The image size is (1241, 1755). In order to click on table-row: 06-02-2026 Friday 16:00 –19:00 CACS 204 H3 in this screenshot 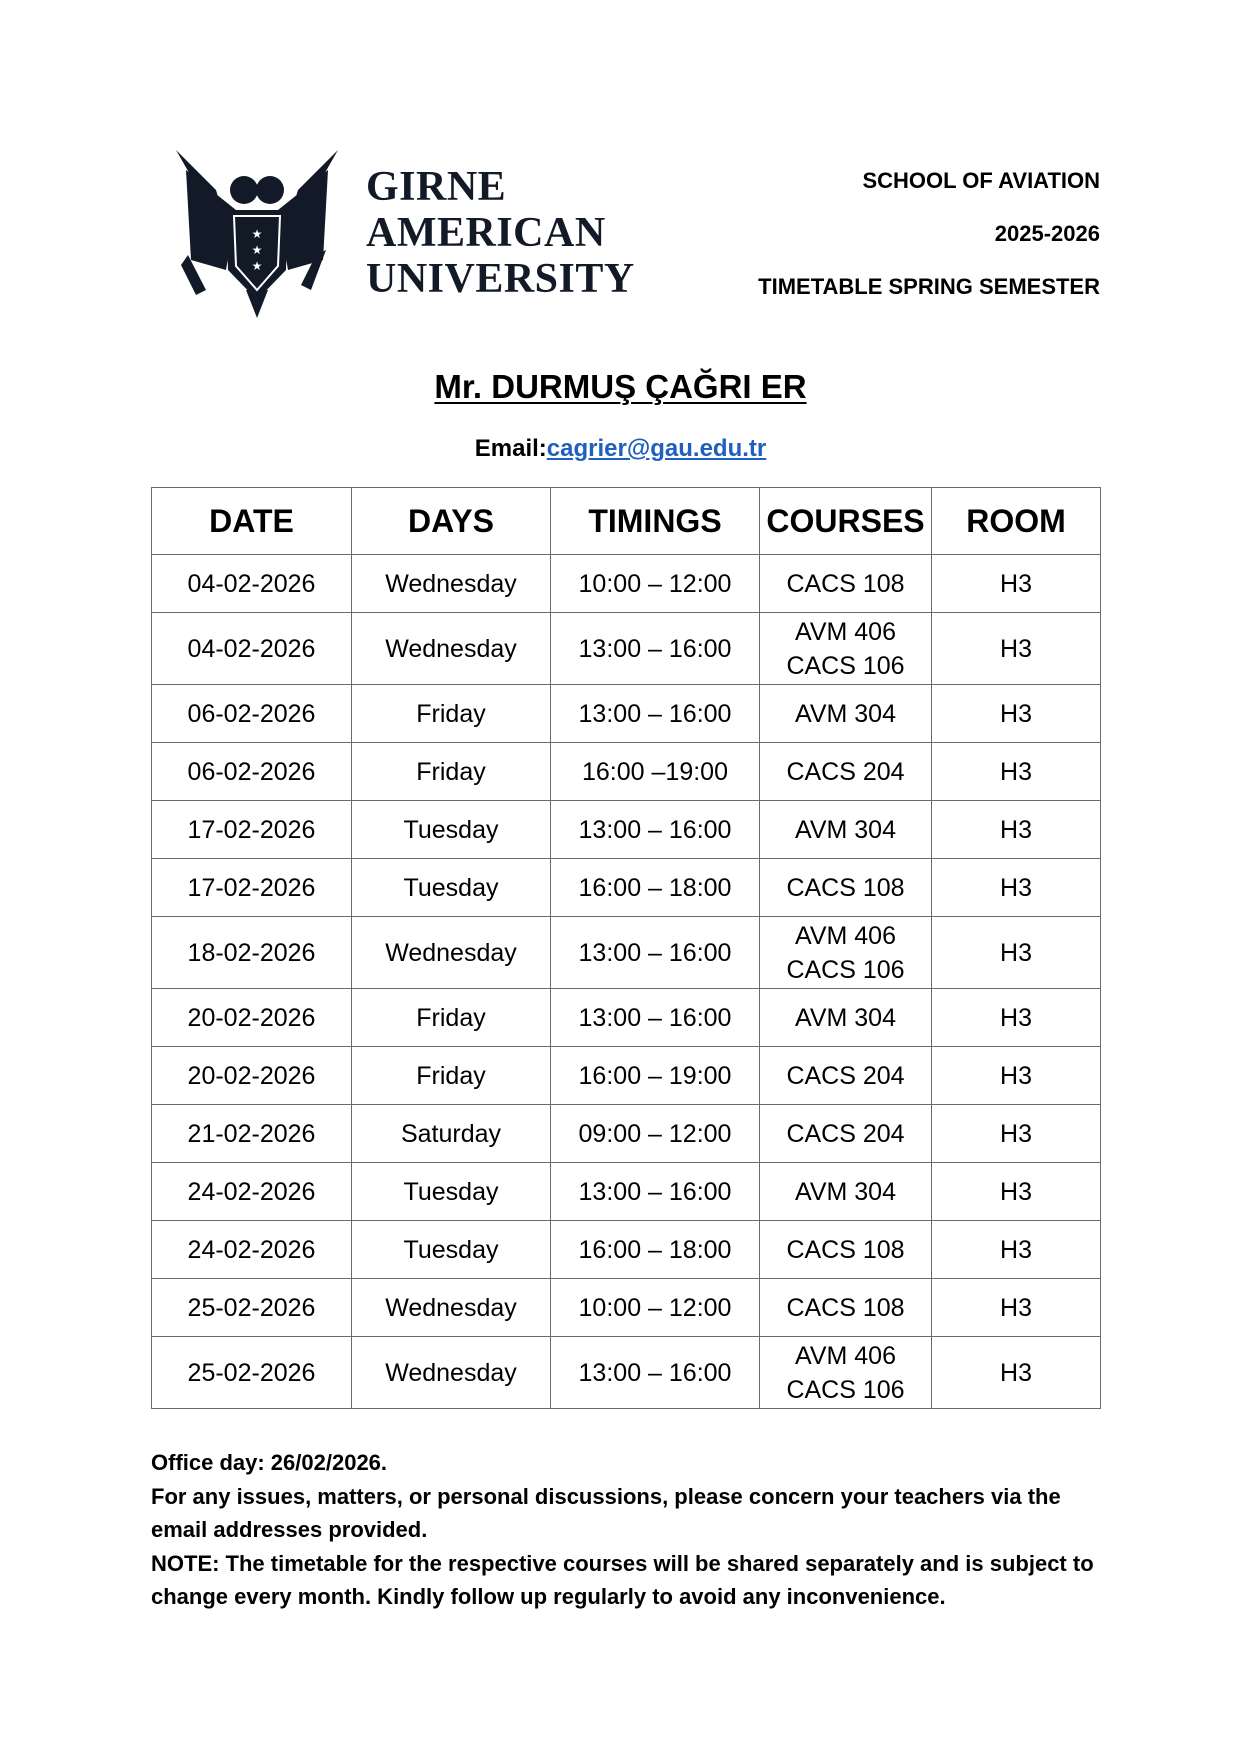, I will do `click(626, 771)`.